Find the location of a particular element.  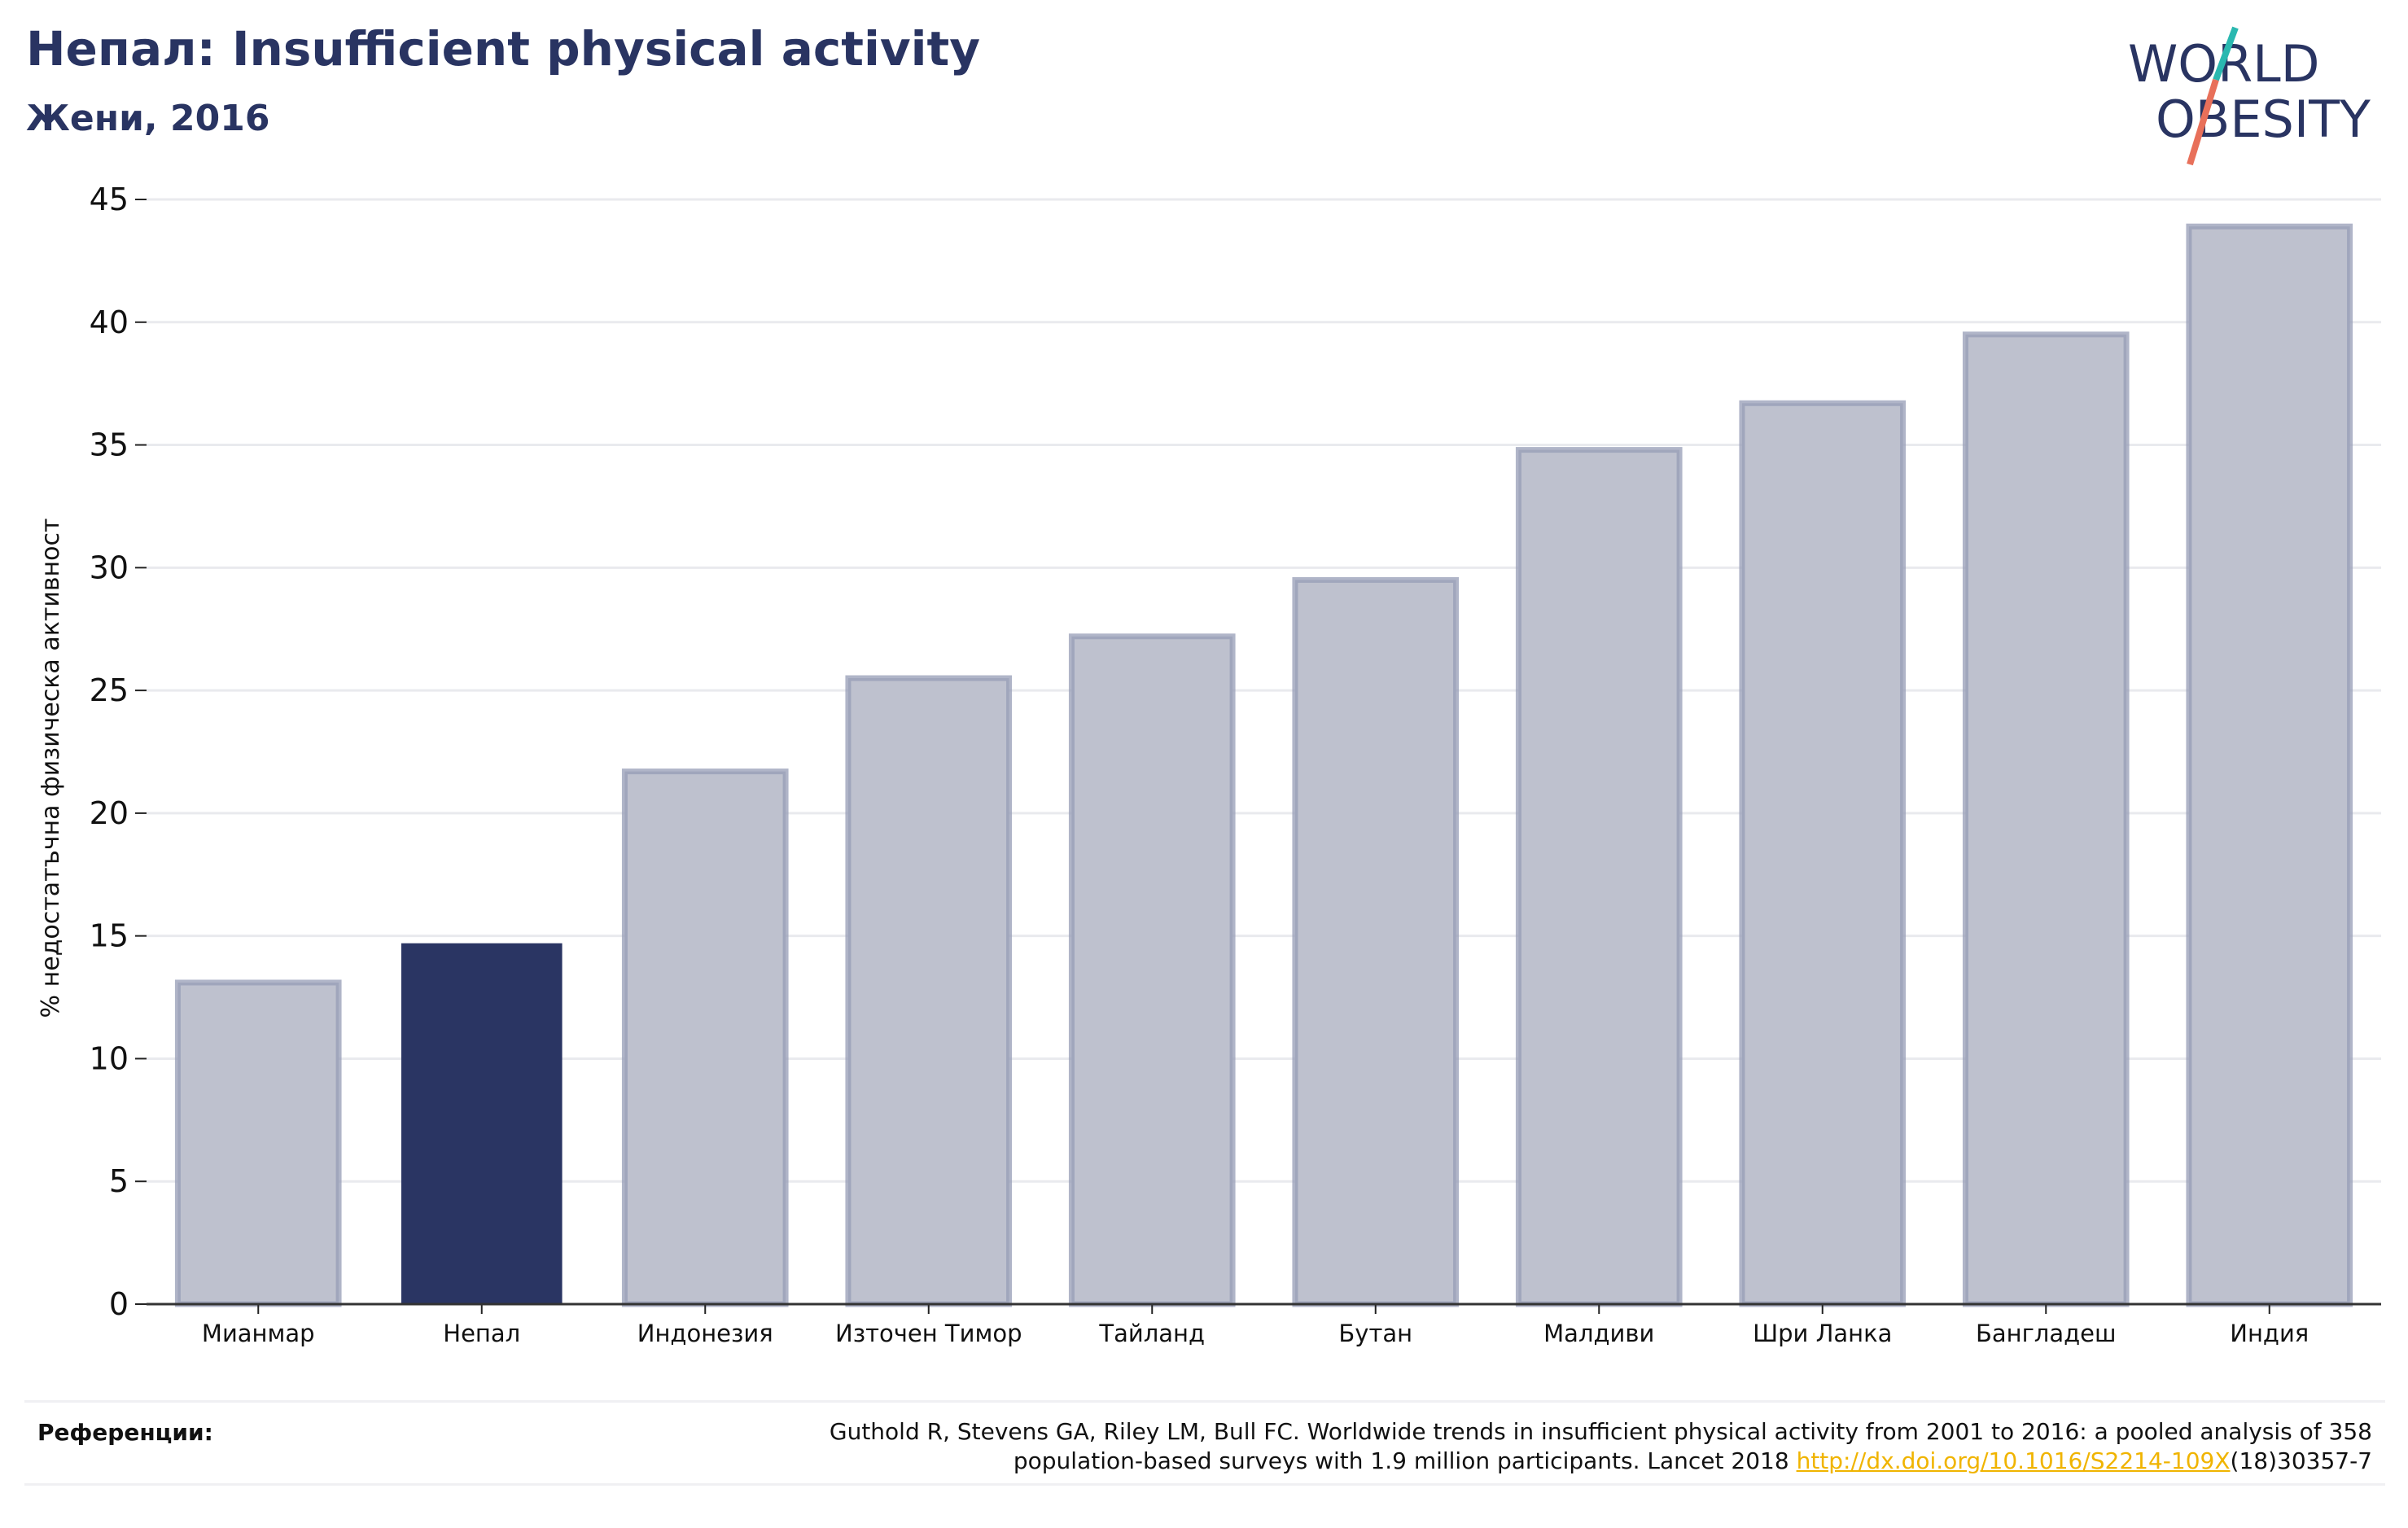

references-bottom-divider is located at coordinates (1204, 1485).